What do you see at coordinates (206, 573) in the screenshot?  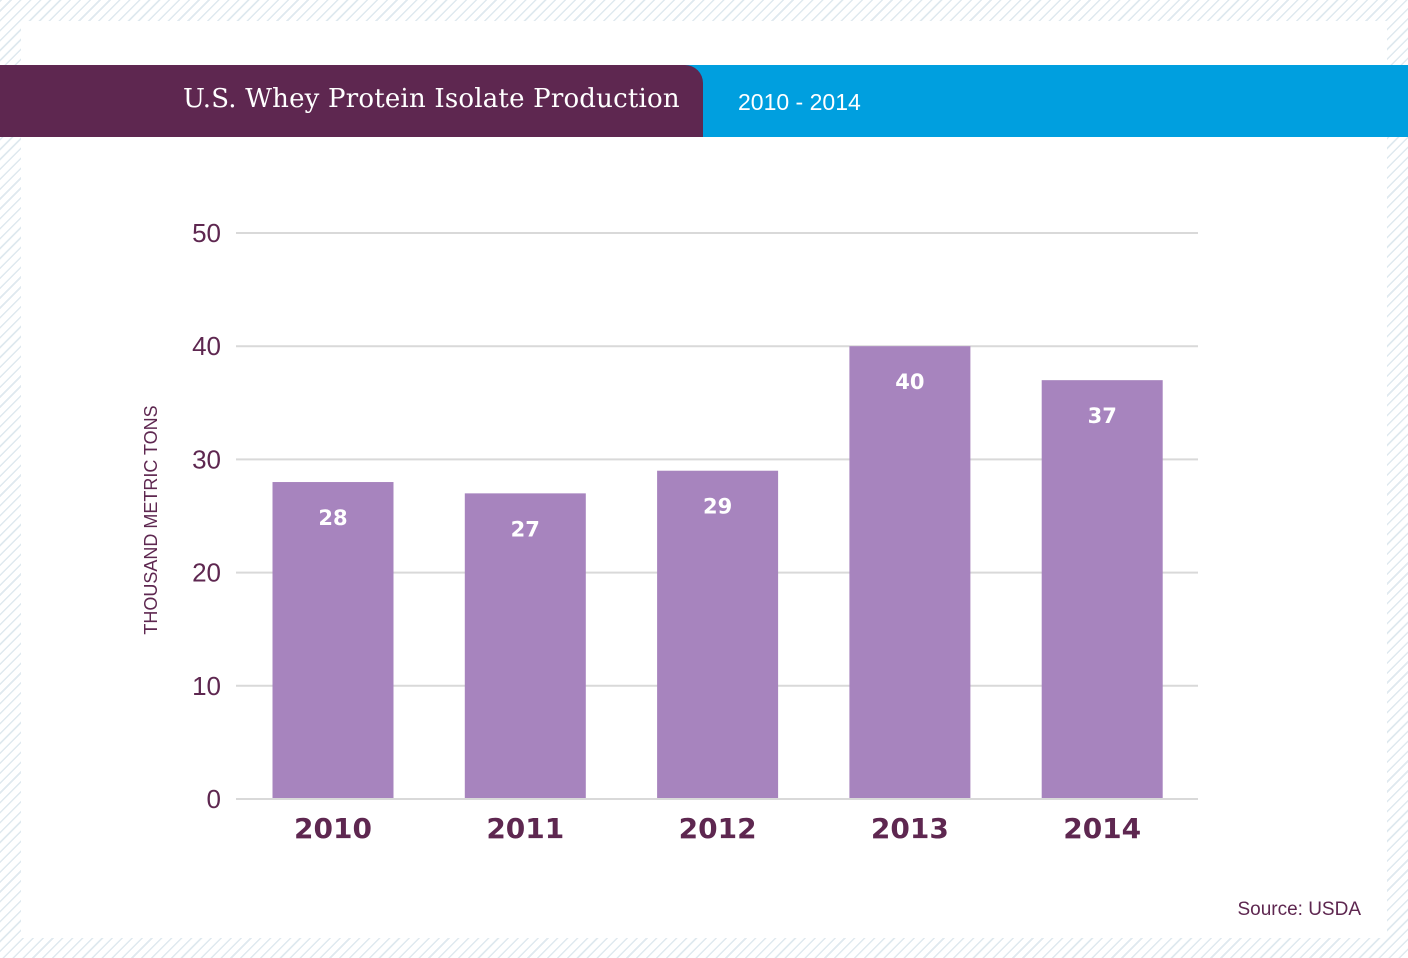 I see `y-tick-label: 20` at bounding box center [206, 573].